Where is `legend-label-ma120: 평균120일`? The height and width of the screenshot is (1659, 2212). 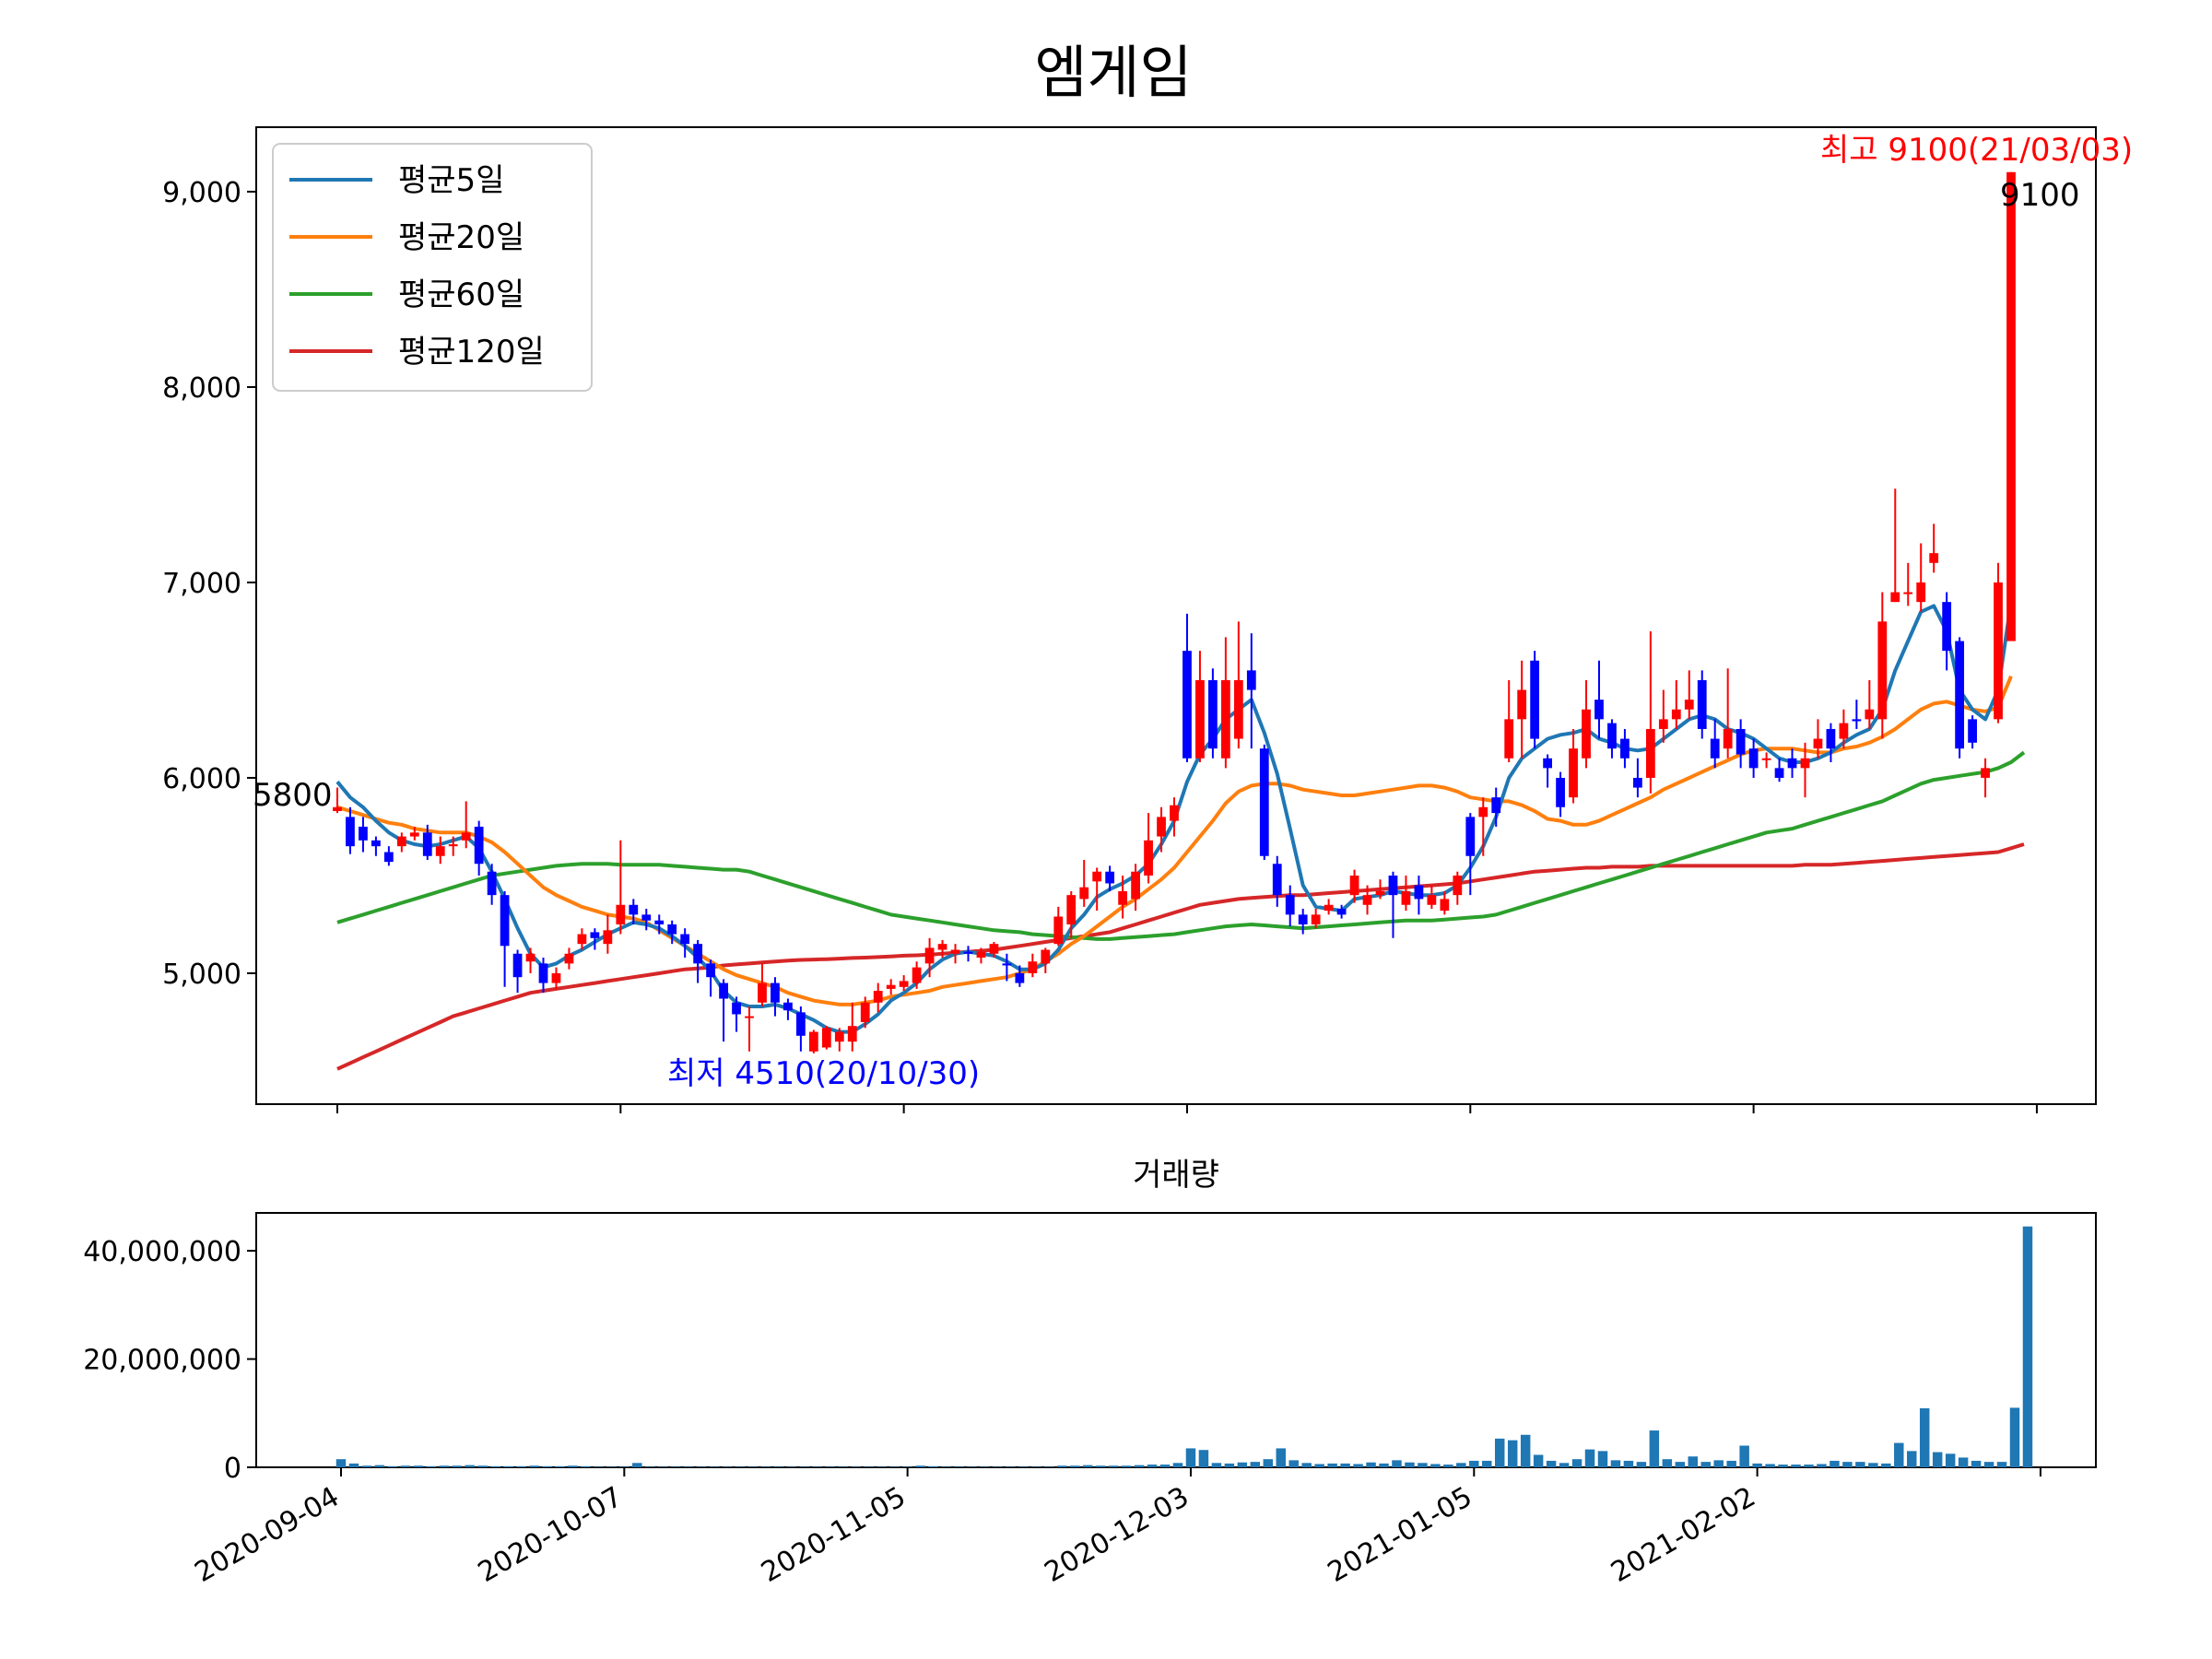 legend-label-ma120: 평균120일 is located at coordinates (471, 352).